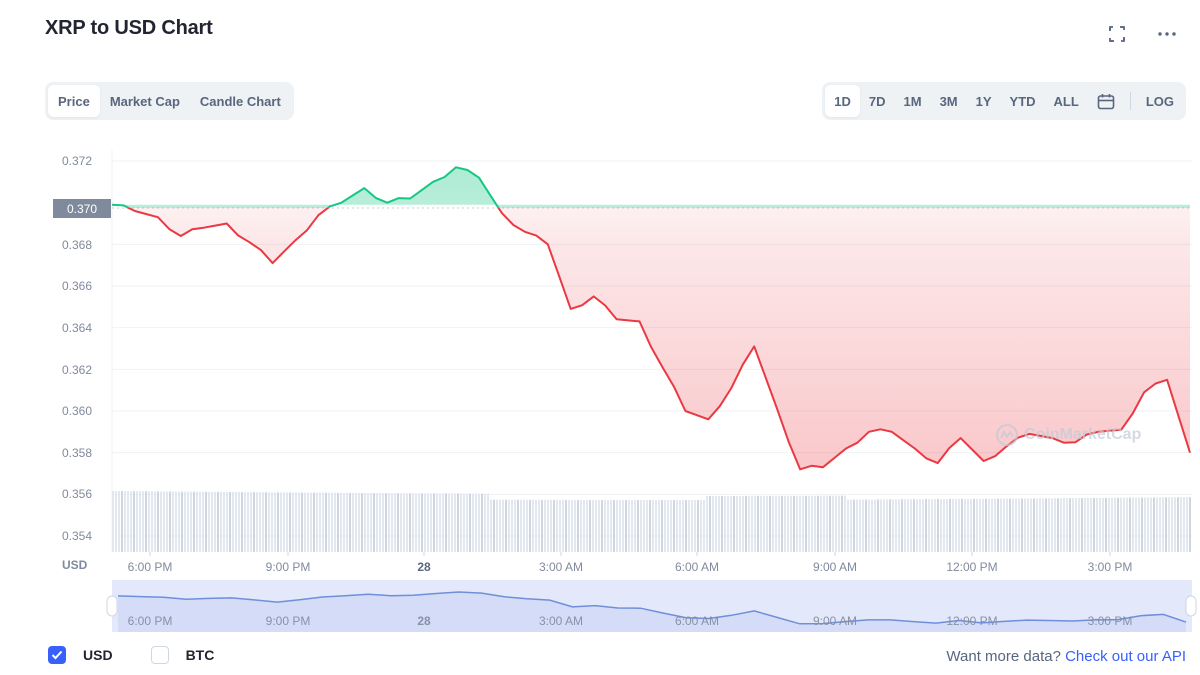 The image size is (1200, 675). What do you see at coordinates (77, 494) in the screenshot?
I see `y-tick: 0.356` at bounding box center [77, 494].